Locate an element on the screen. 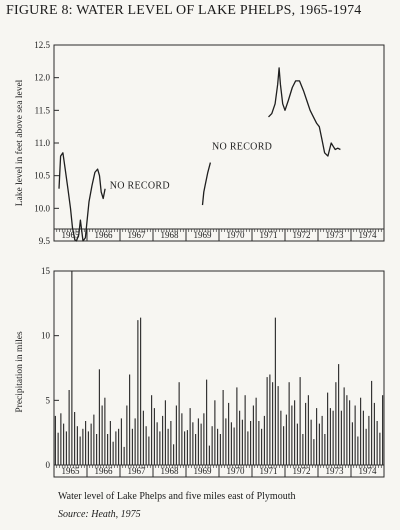  precipitation-x-tick-label: 1971 is located at coordinates (269, 471).